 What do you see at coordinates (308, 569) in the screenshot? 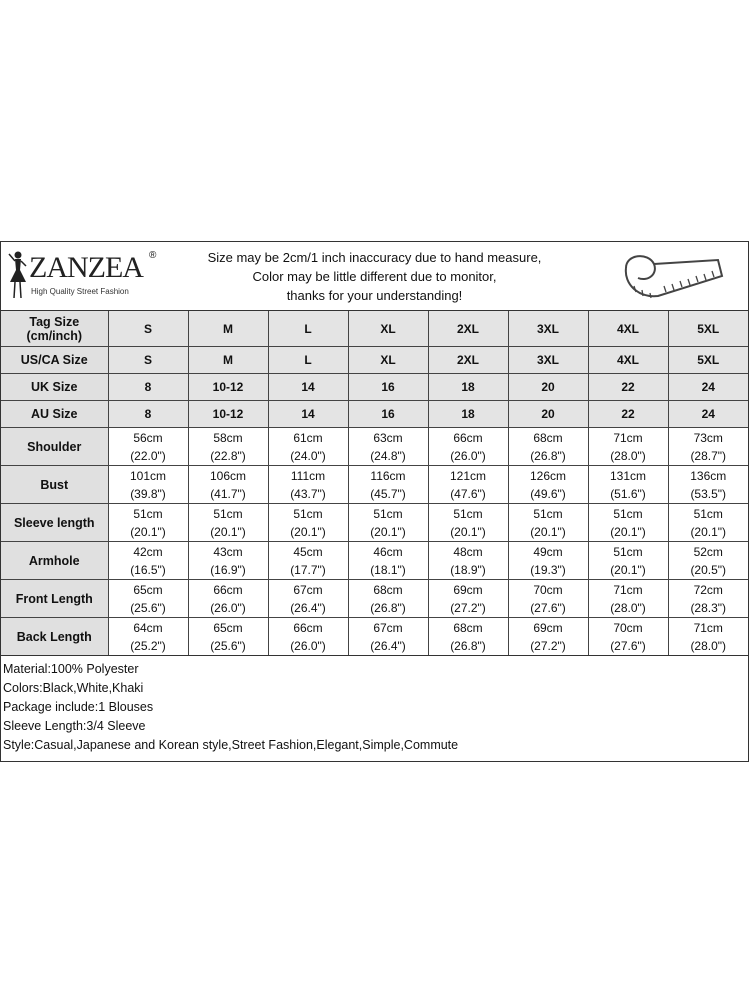
I see `inch-value: (17.7")` at bounding box center [308, 569].